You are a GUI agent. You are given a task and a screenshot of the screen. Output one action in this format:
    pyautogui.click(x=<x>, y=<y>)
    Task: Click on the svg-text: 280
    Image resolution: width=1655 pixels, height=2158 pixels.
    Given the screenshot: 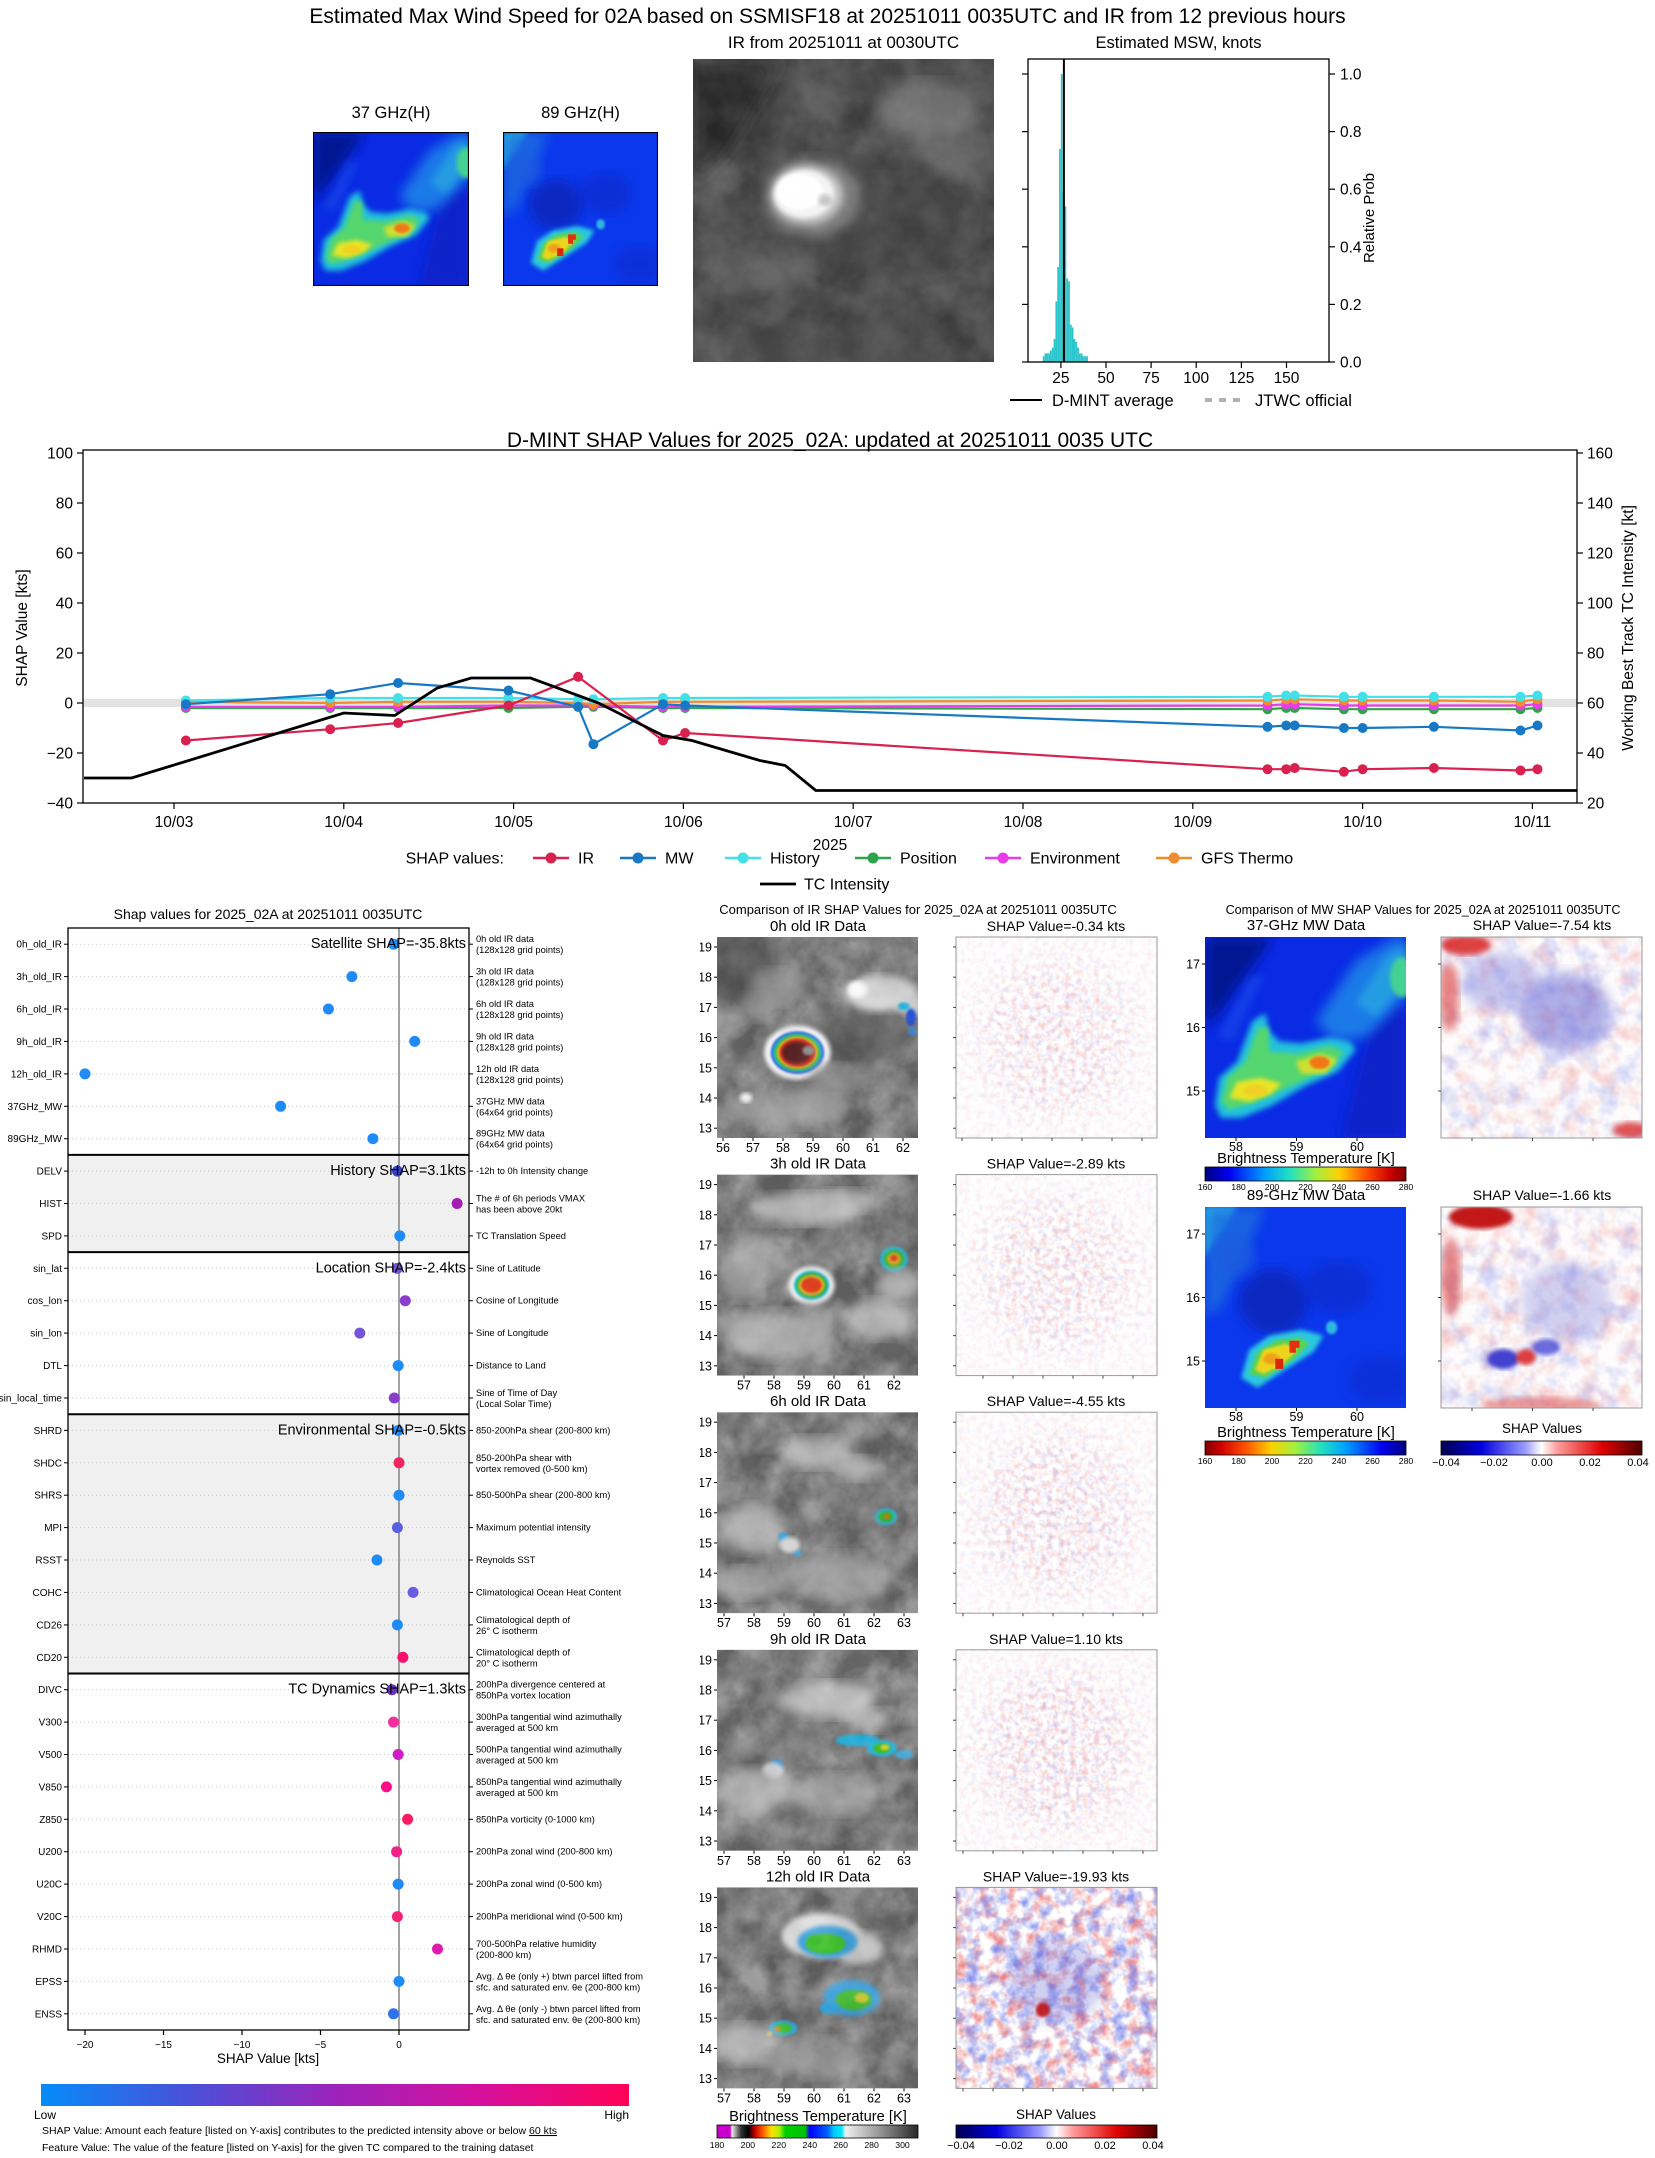 What is the action you would take?
    pyautogui.click(x=871, y=2145)
    